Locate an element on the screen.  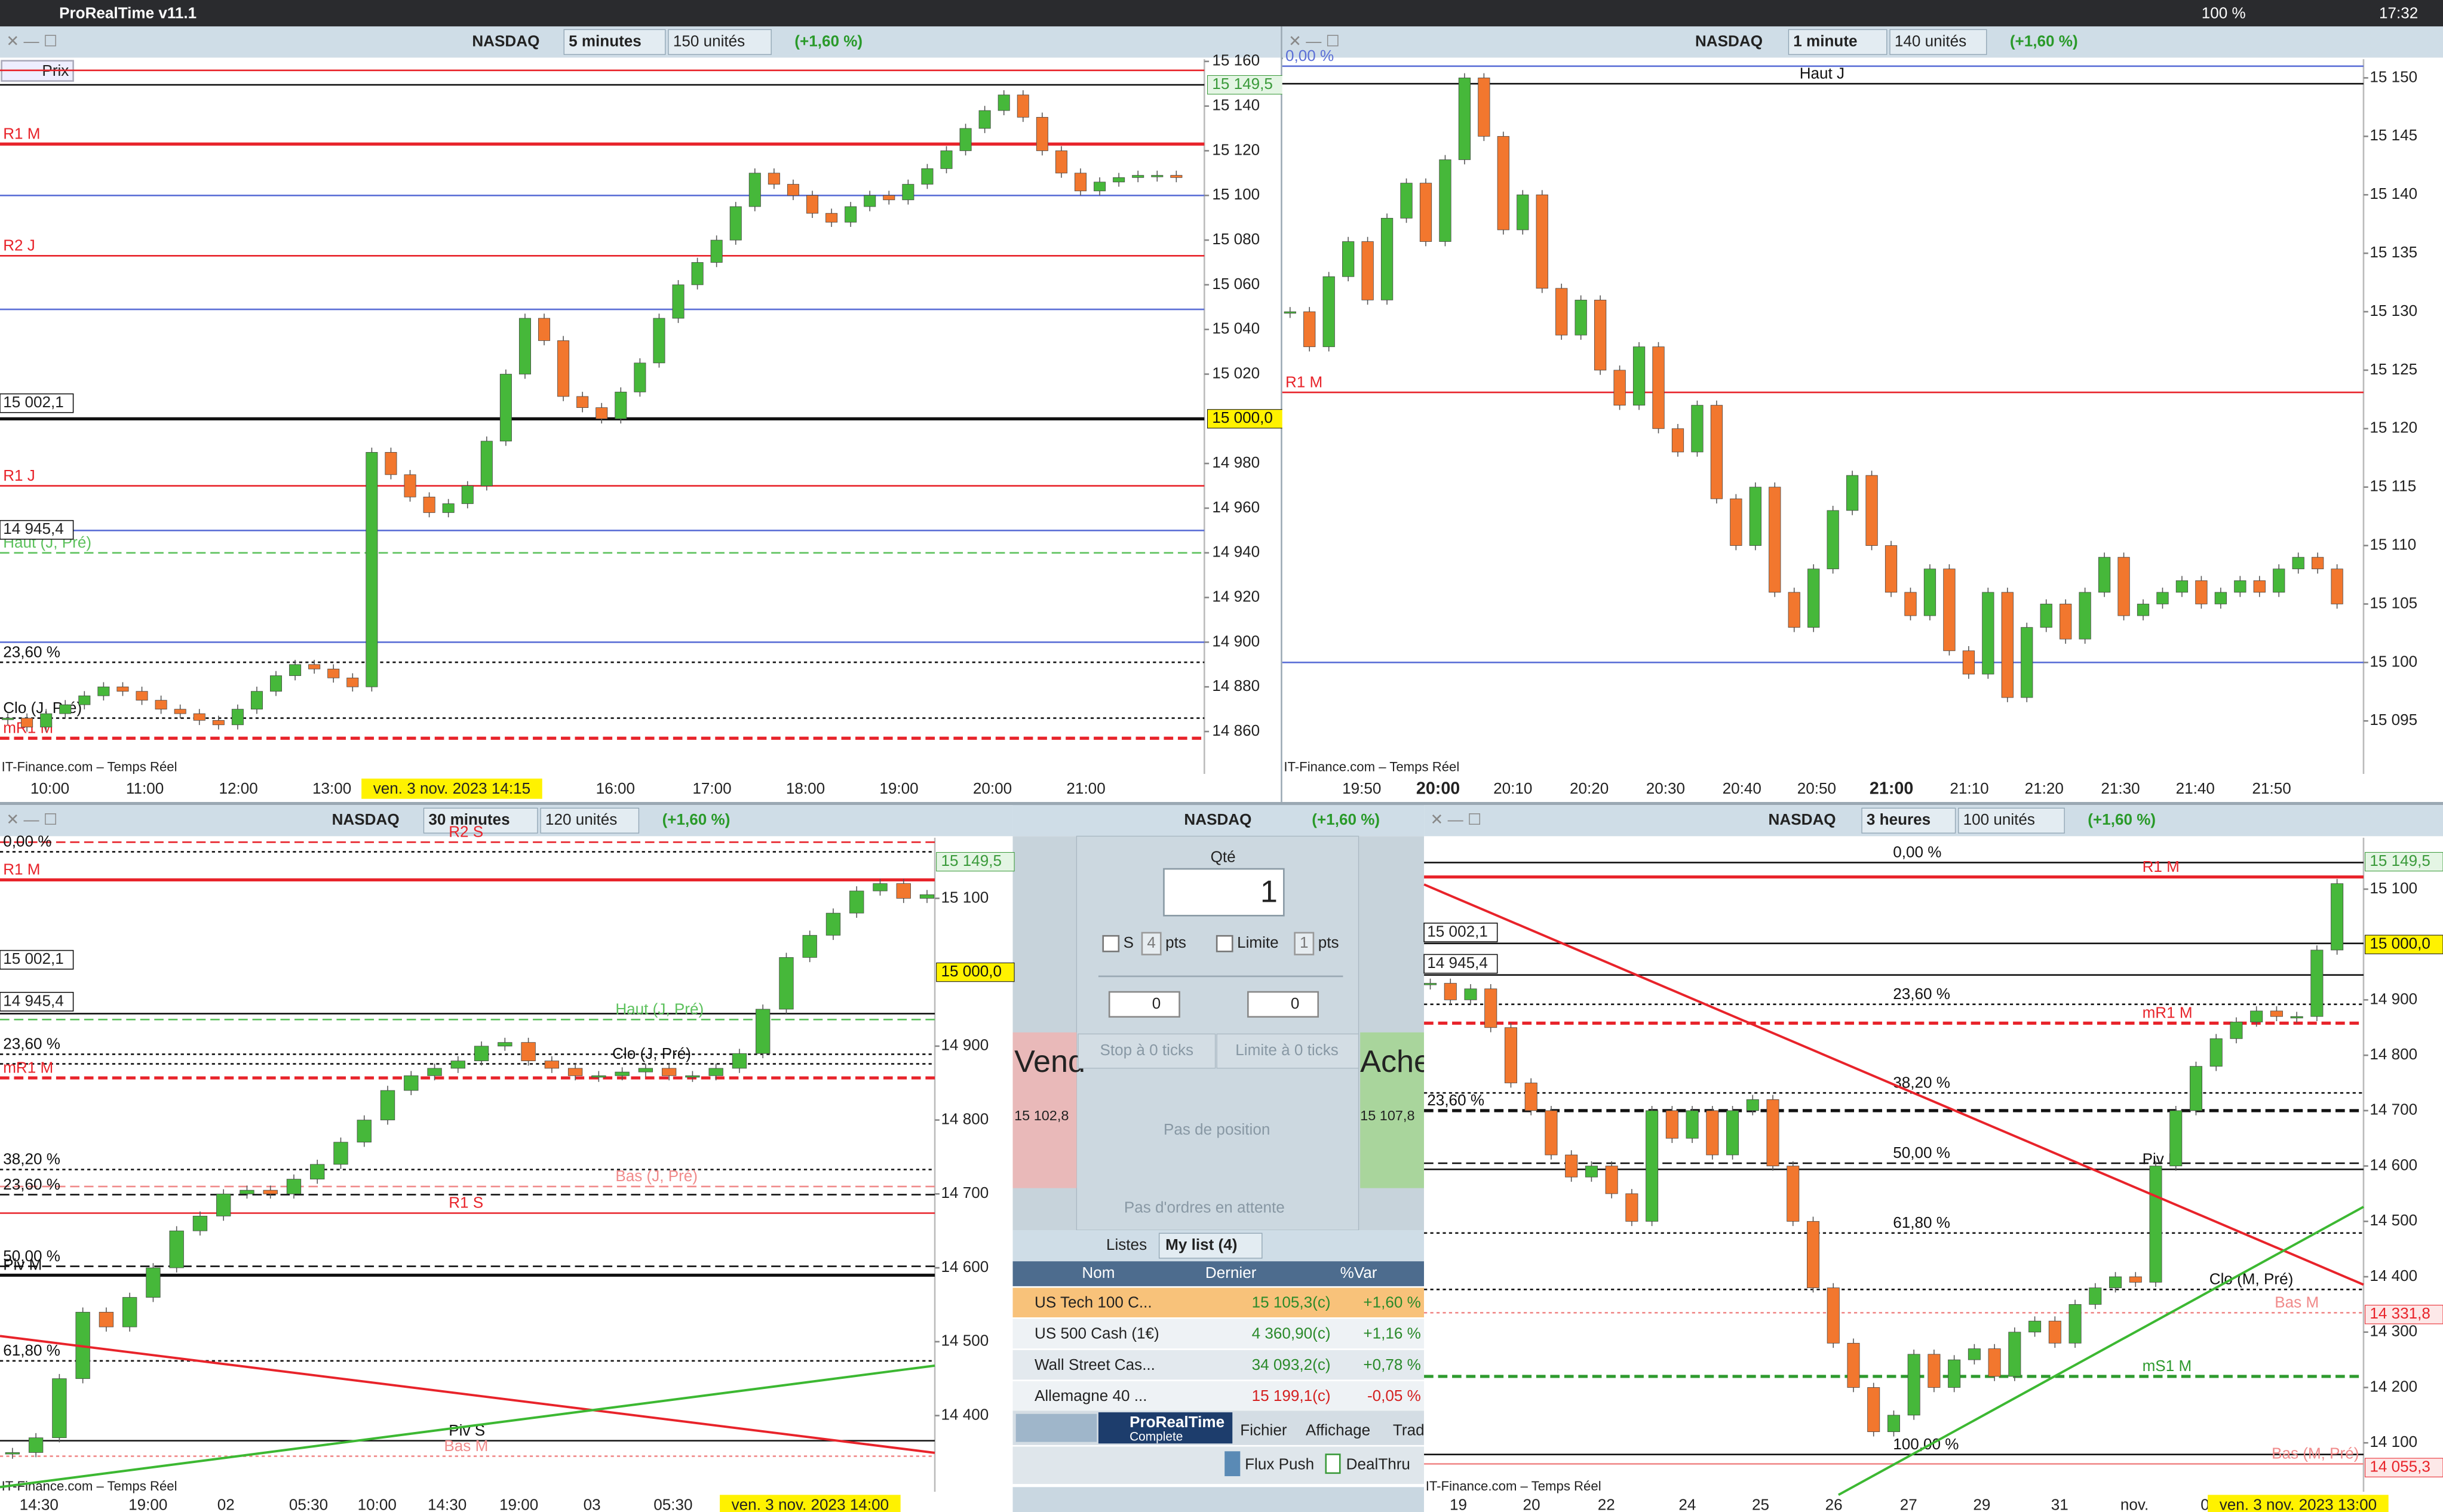
stop-ticks-button is located at coordinates (1147, 1051).